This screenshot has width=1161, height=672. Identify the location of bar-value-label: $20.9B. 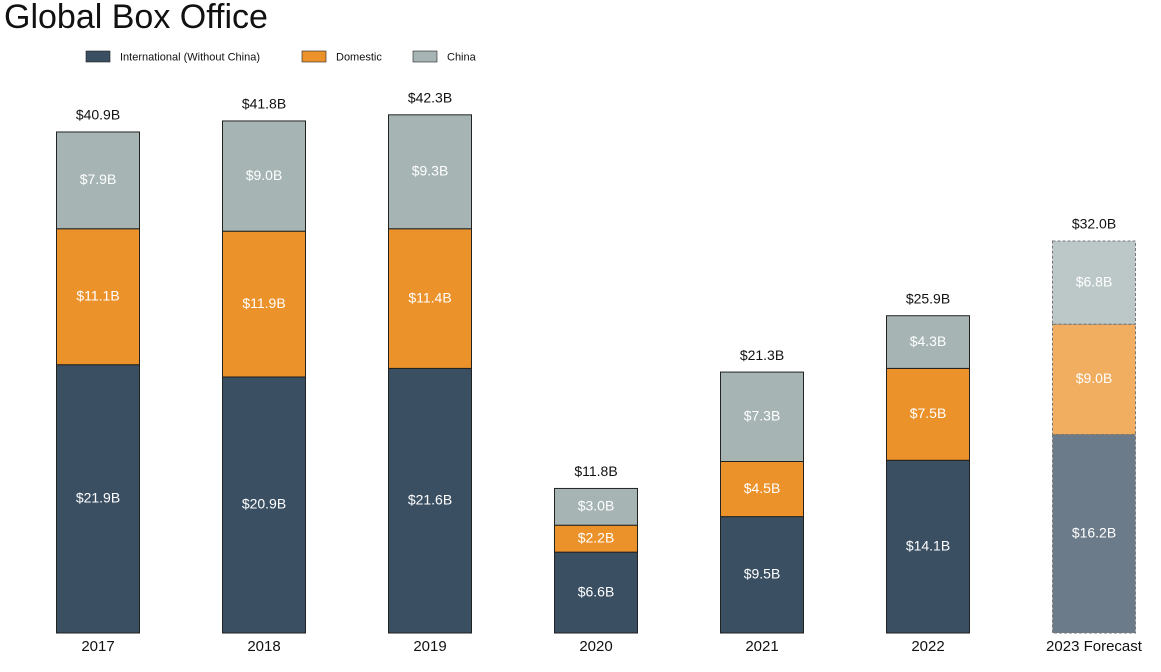
(264, 504).